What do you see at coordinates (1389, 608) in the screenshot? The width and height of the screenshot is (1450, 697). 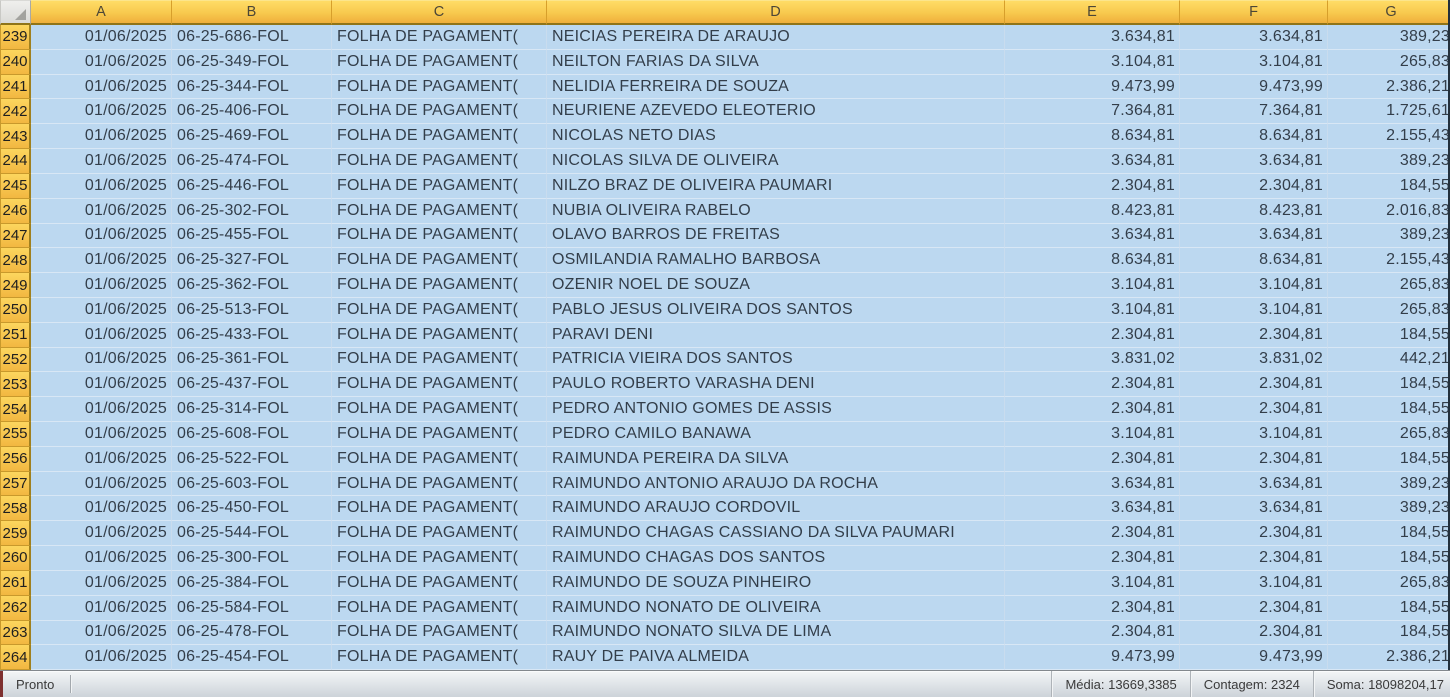 I see `cell-G262: 184,55` at bounding box center [1389, 608].